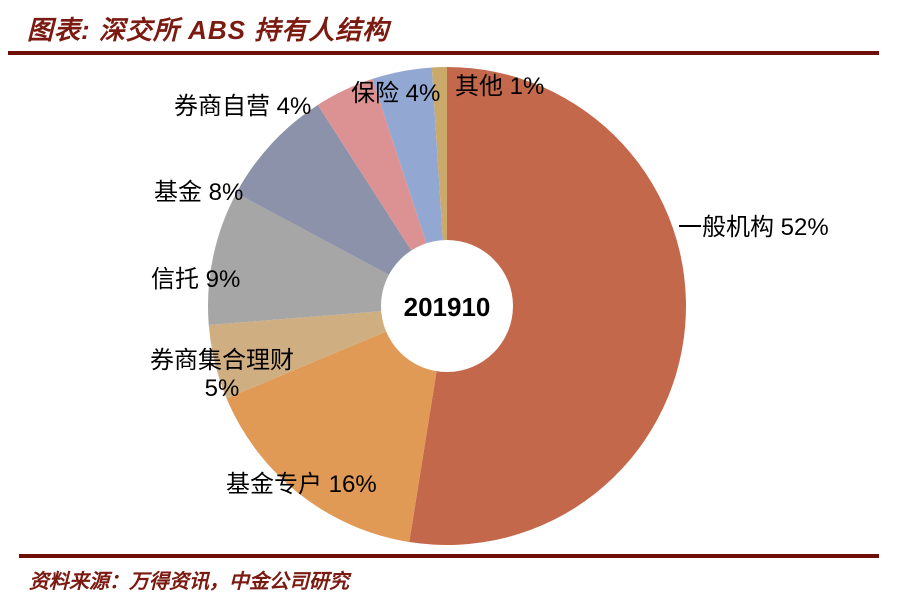 The width and height of the screenshot is (903, 605). I want to click on donut-hole, so click(447, 306).